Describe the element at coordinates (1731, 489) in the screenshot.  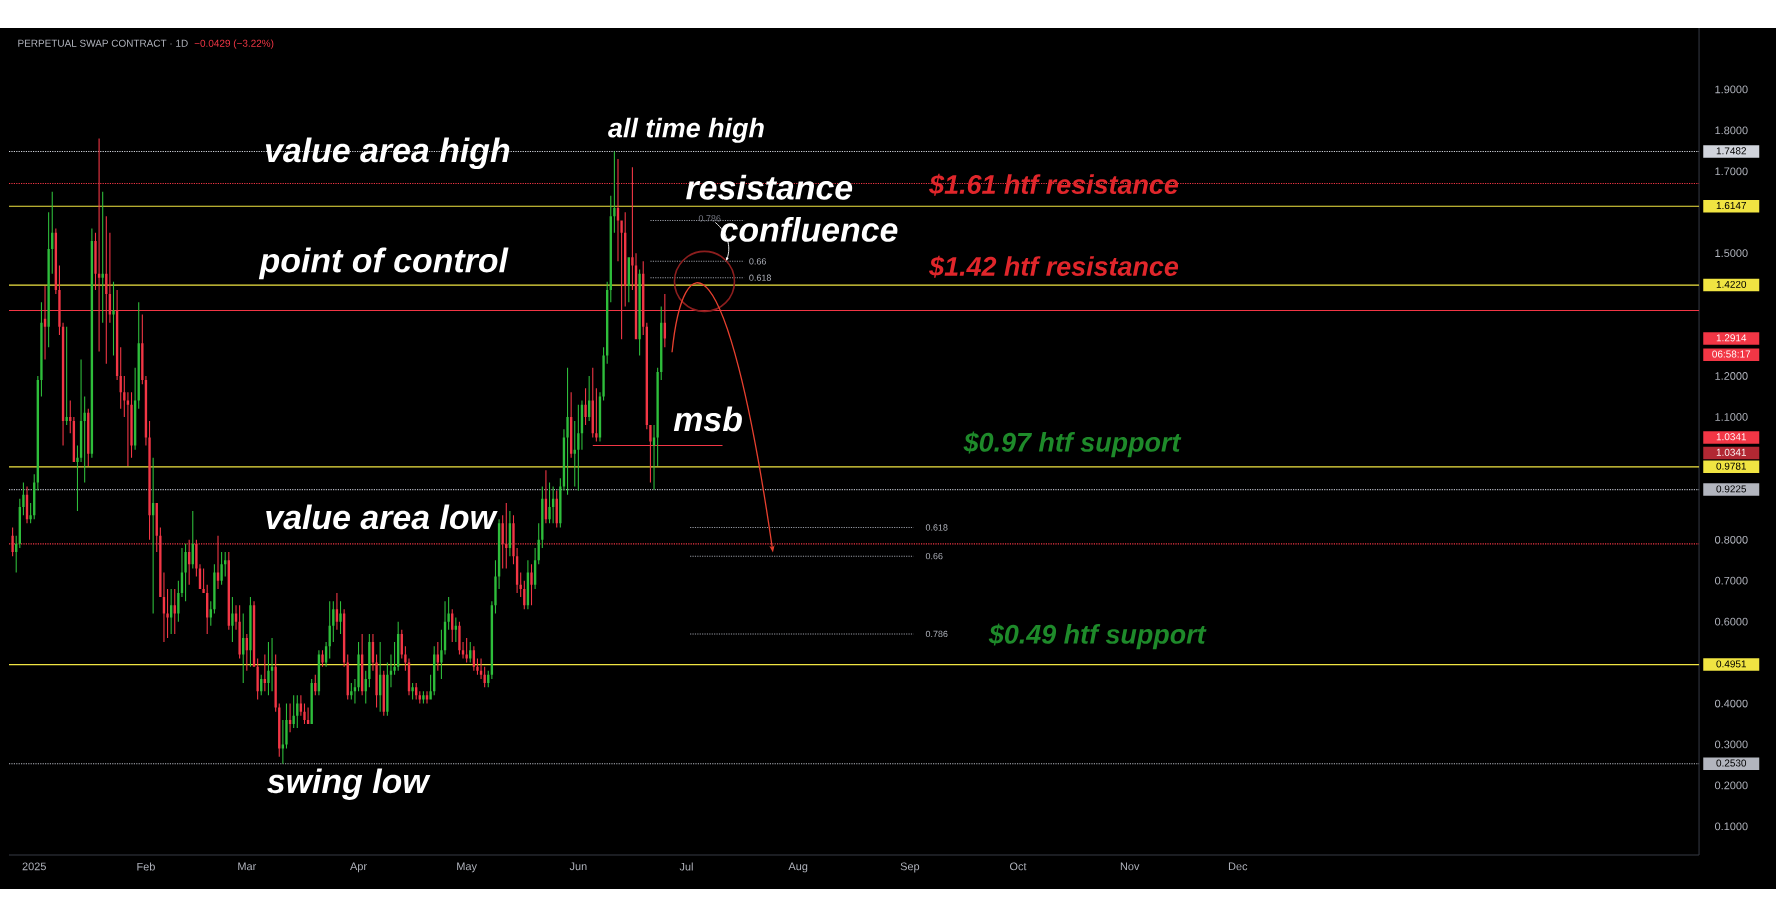
I see `ref-line-label: 0.9225` at that location.